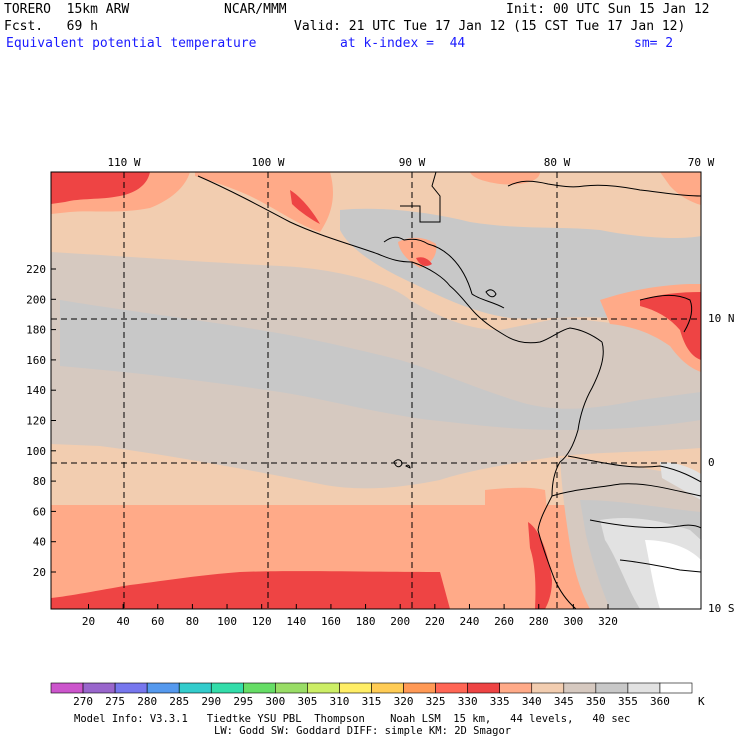  Describe the element at coordinates (39, 511) in the screenshot. I see `y-tick-label: 60` at that location.